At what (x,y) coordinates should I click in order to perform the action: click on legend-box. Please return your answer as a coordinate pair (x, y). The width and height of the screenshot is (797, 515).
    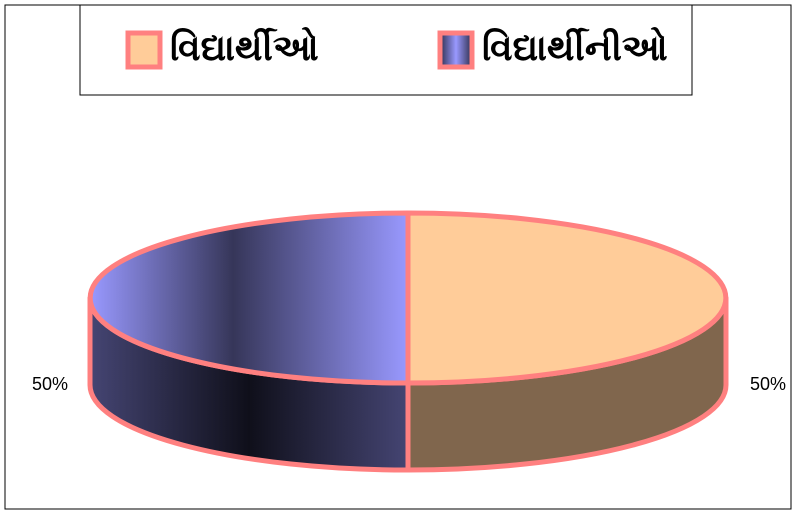
    Looking at the image, I should click on (386, 50).